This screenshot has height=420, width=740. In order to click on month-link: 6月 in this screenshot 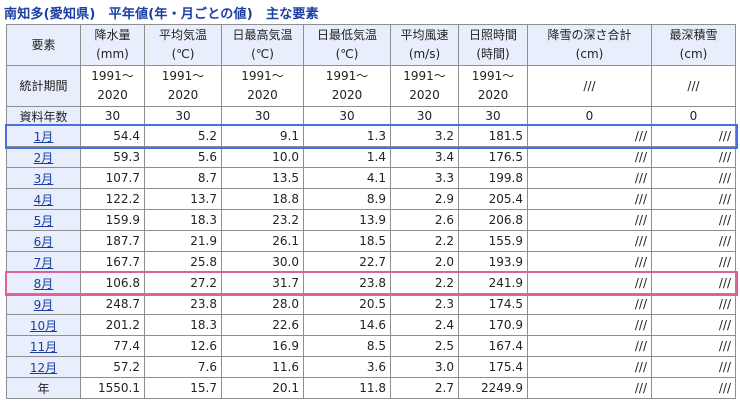, I will do `click(43, 241)`.